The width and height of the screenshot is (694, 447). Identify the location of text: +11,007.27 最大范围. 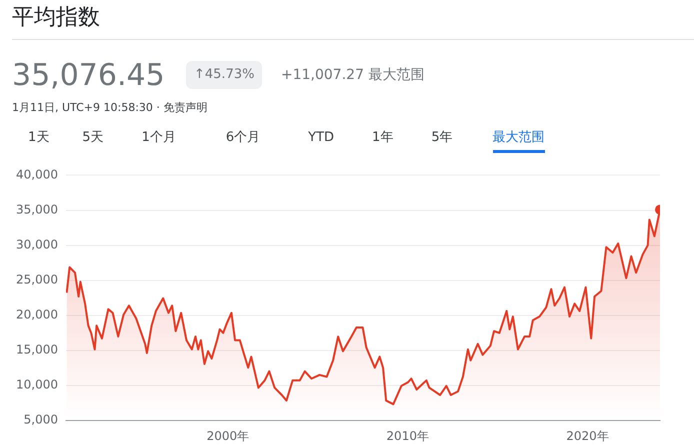
(352, 75).